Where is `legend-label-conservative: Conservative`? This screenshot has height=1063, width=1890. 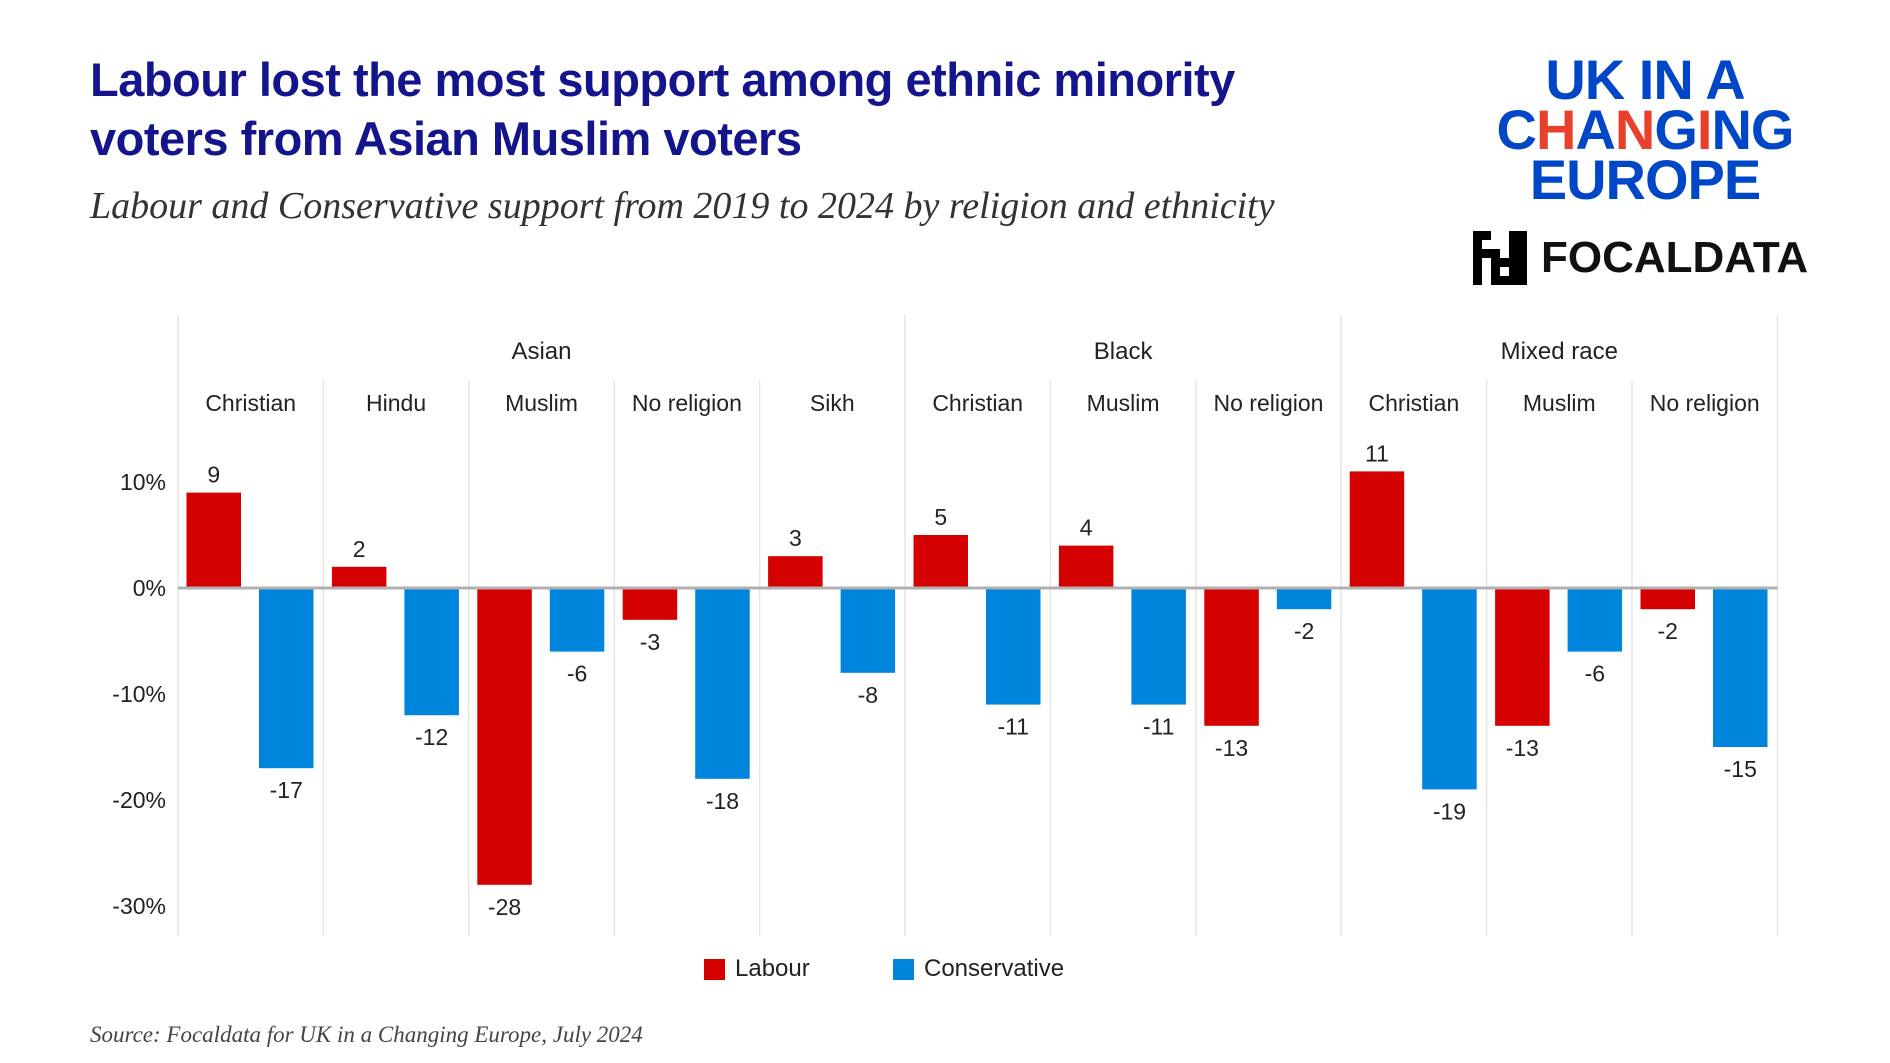 legend-label-conservative: Conservative is located at coordinates (994, 968).